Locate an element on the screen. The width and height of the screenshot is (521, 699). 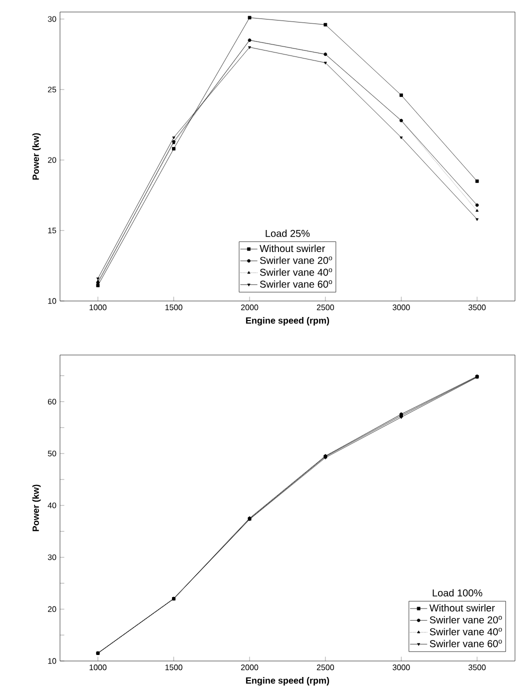
y-tick-label: 40 is located at coordinates (52, 505).